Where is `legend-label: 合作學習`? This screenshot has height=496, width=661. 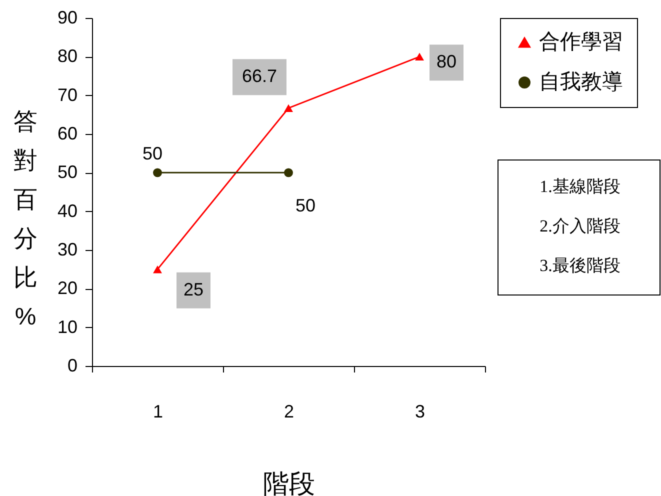 legend-label: 合作學習 is located at coordinates (581, 42).